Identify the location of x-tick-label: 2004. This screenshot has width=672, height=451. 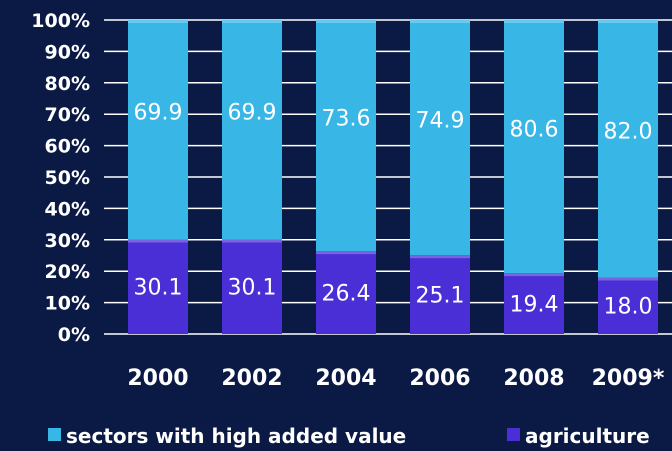
(345, 378).